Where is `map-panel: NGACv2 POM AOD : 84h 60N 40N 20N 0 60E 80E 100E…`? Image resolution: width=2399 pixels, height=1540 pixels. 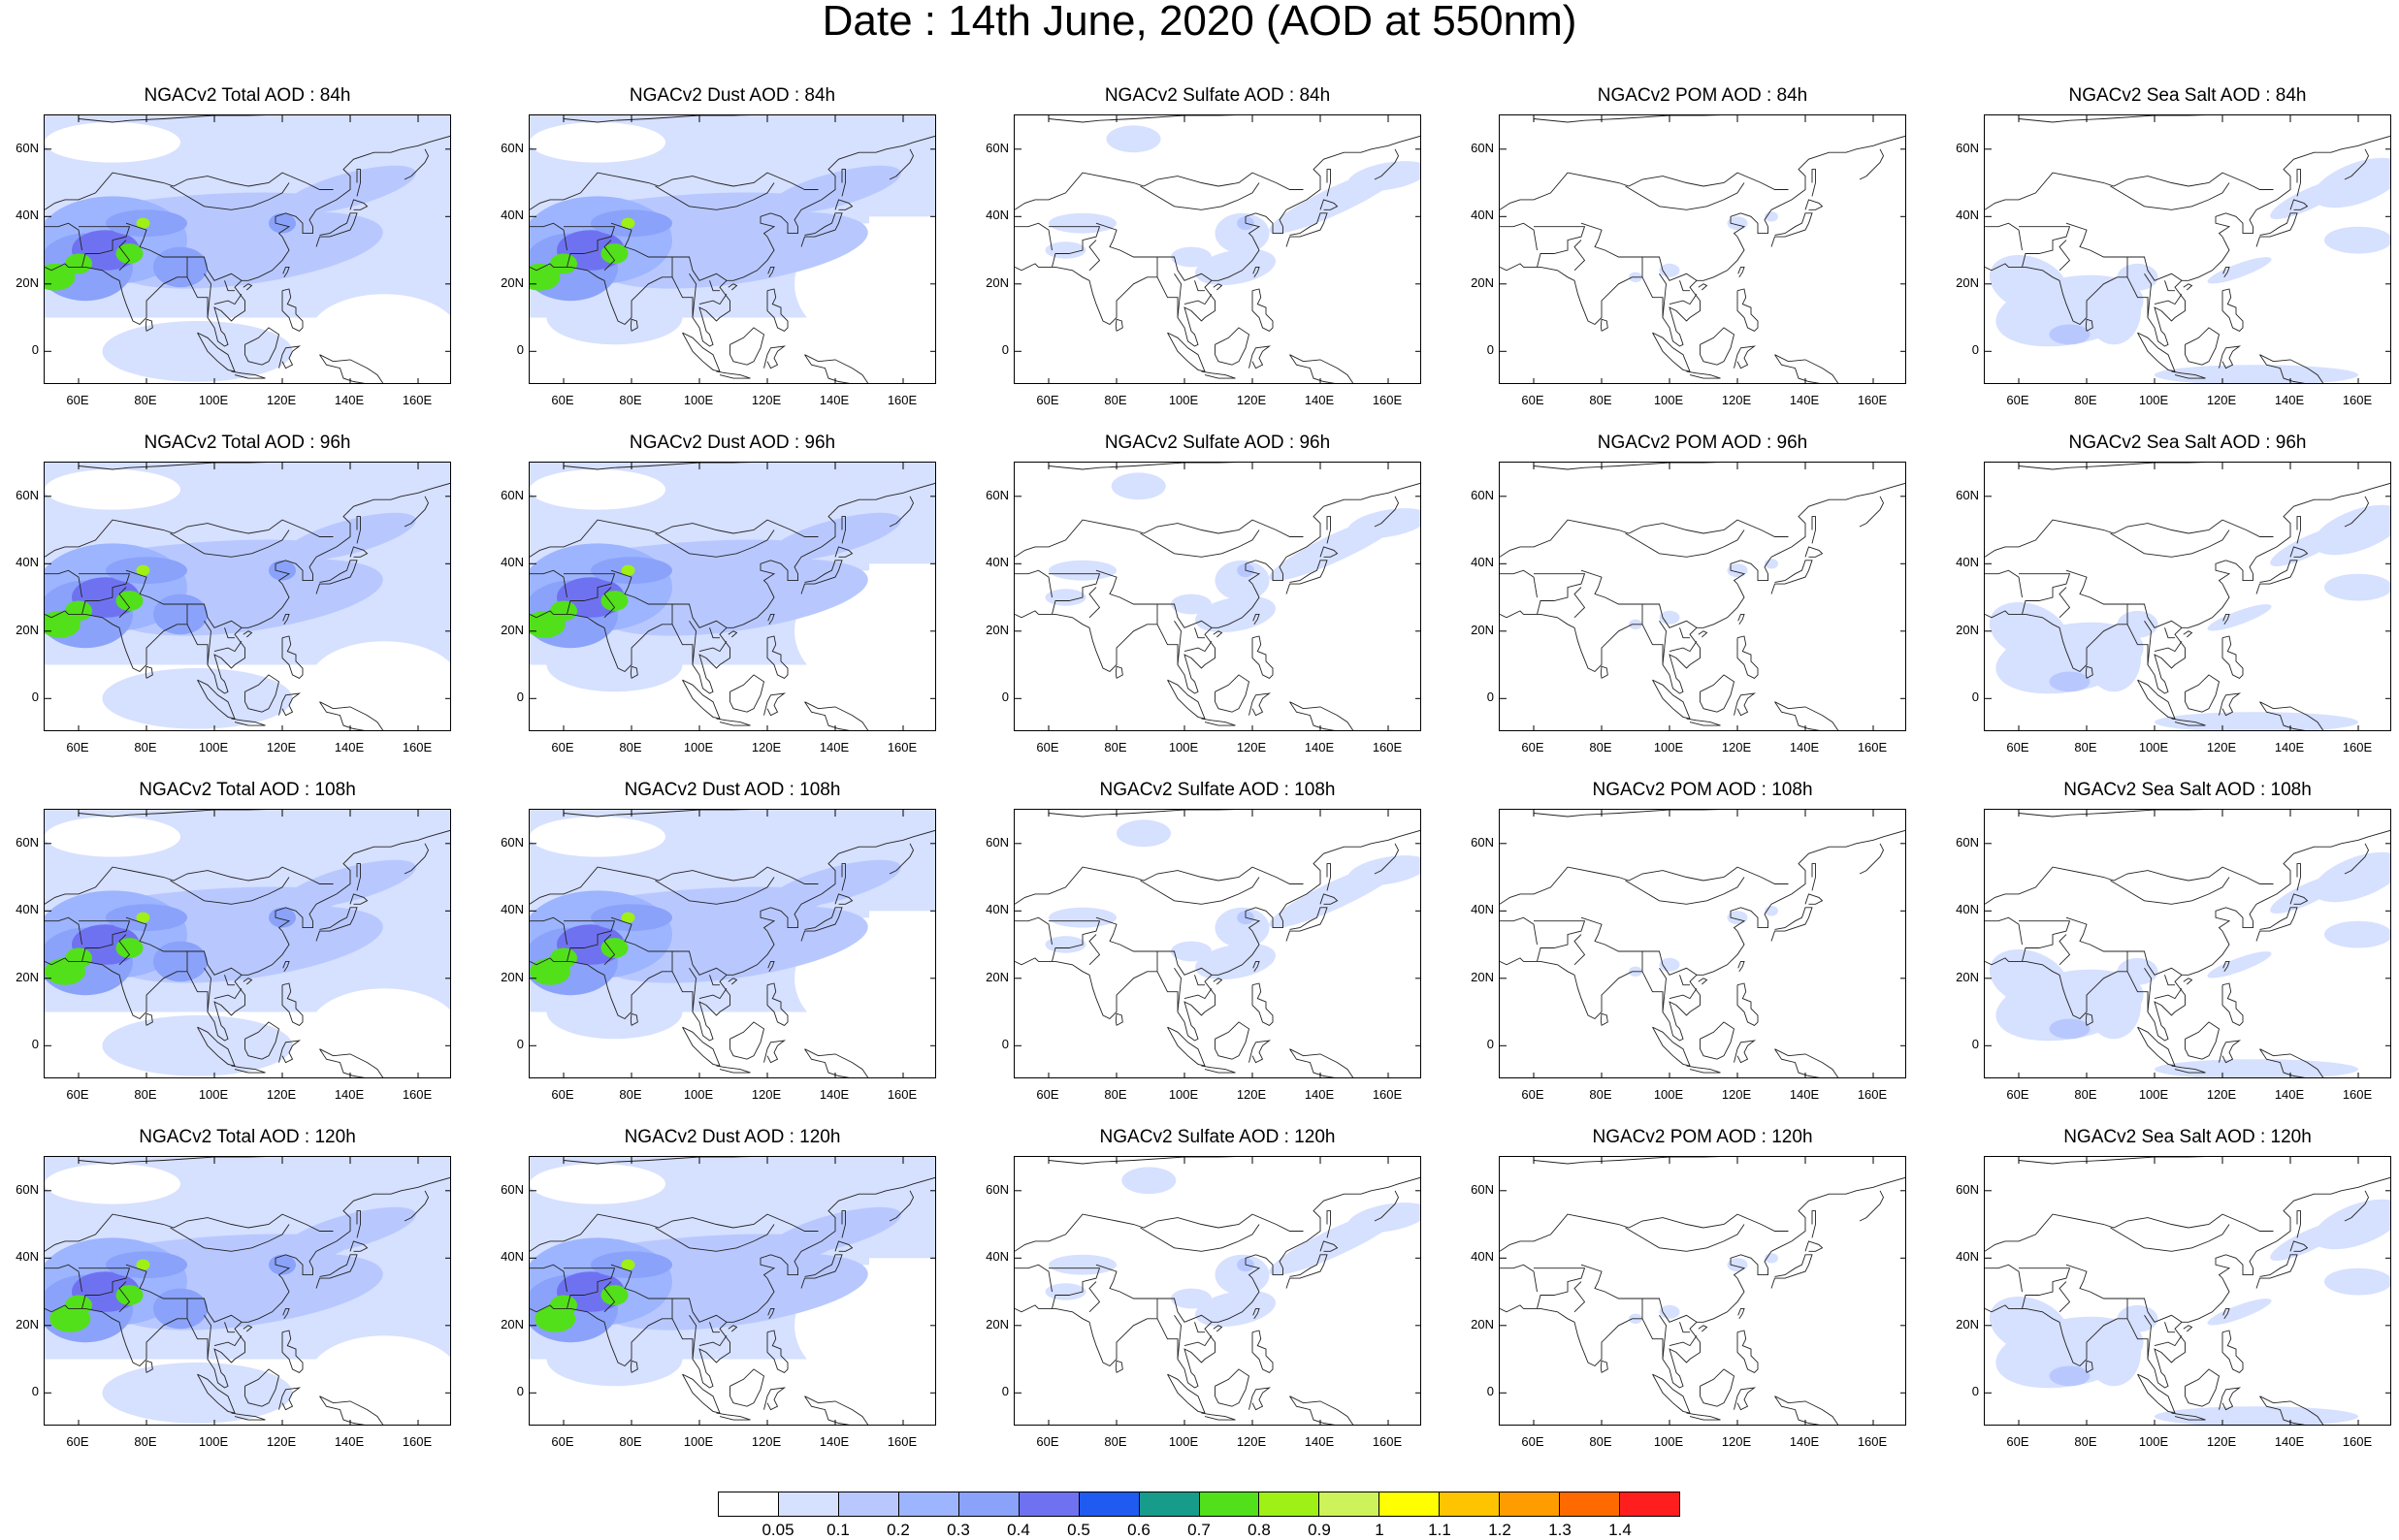
map-panel: NGACv2 POM AOD : 84h 60N 40N 20N 0 60E 80E 100E… is located at coordinates (1698, 258).